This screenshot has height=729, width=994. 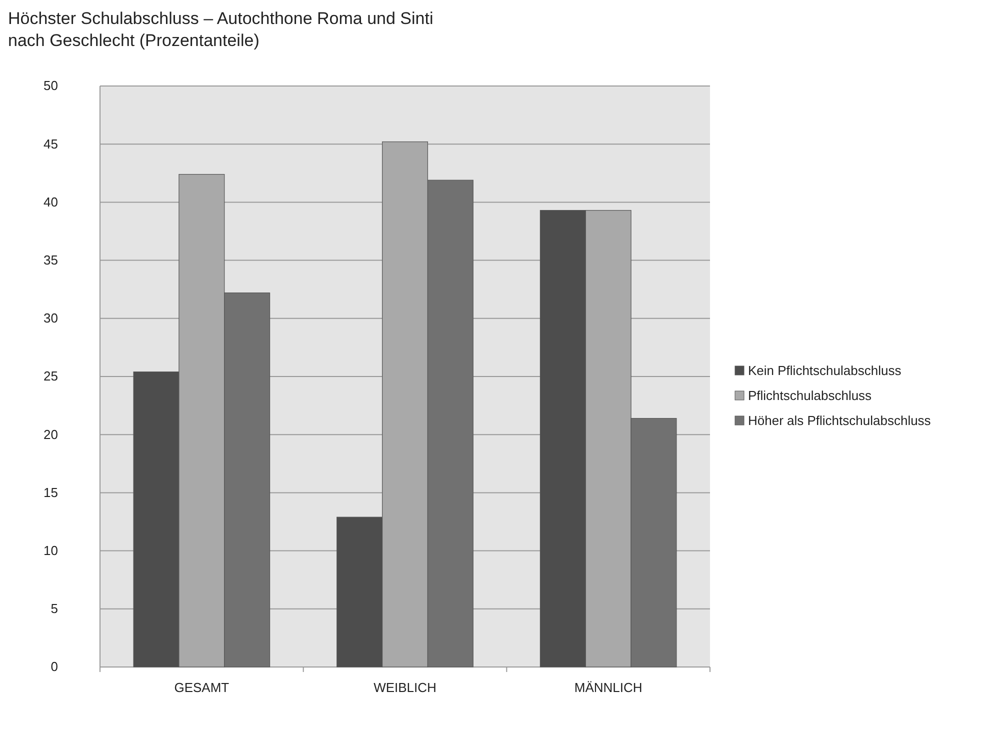 I want to click on y-tick-label: 40, so click(x=51, y=202).